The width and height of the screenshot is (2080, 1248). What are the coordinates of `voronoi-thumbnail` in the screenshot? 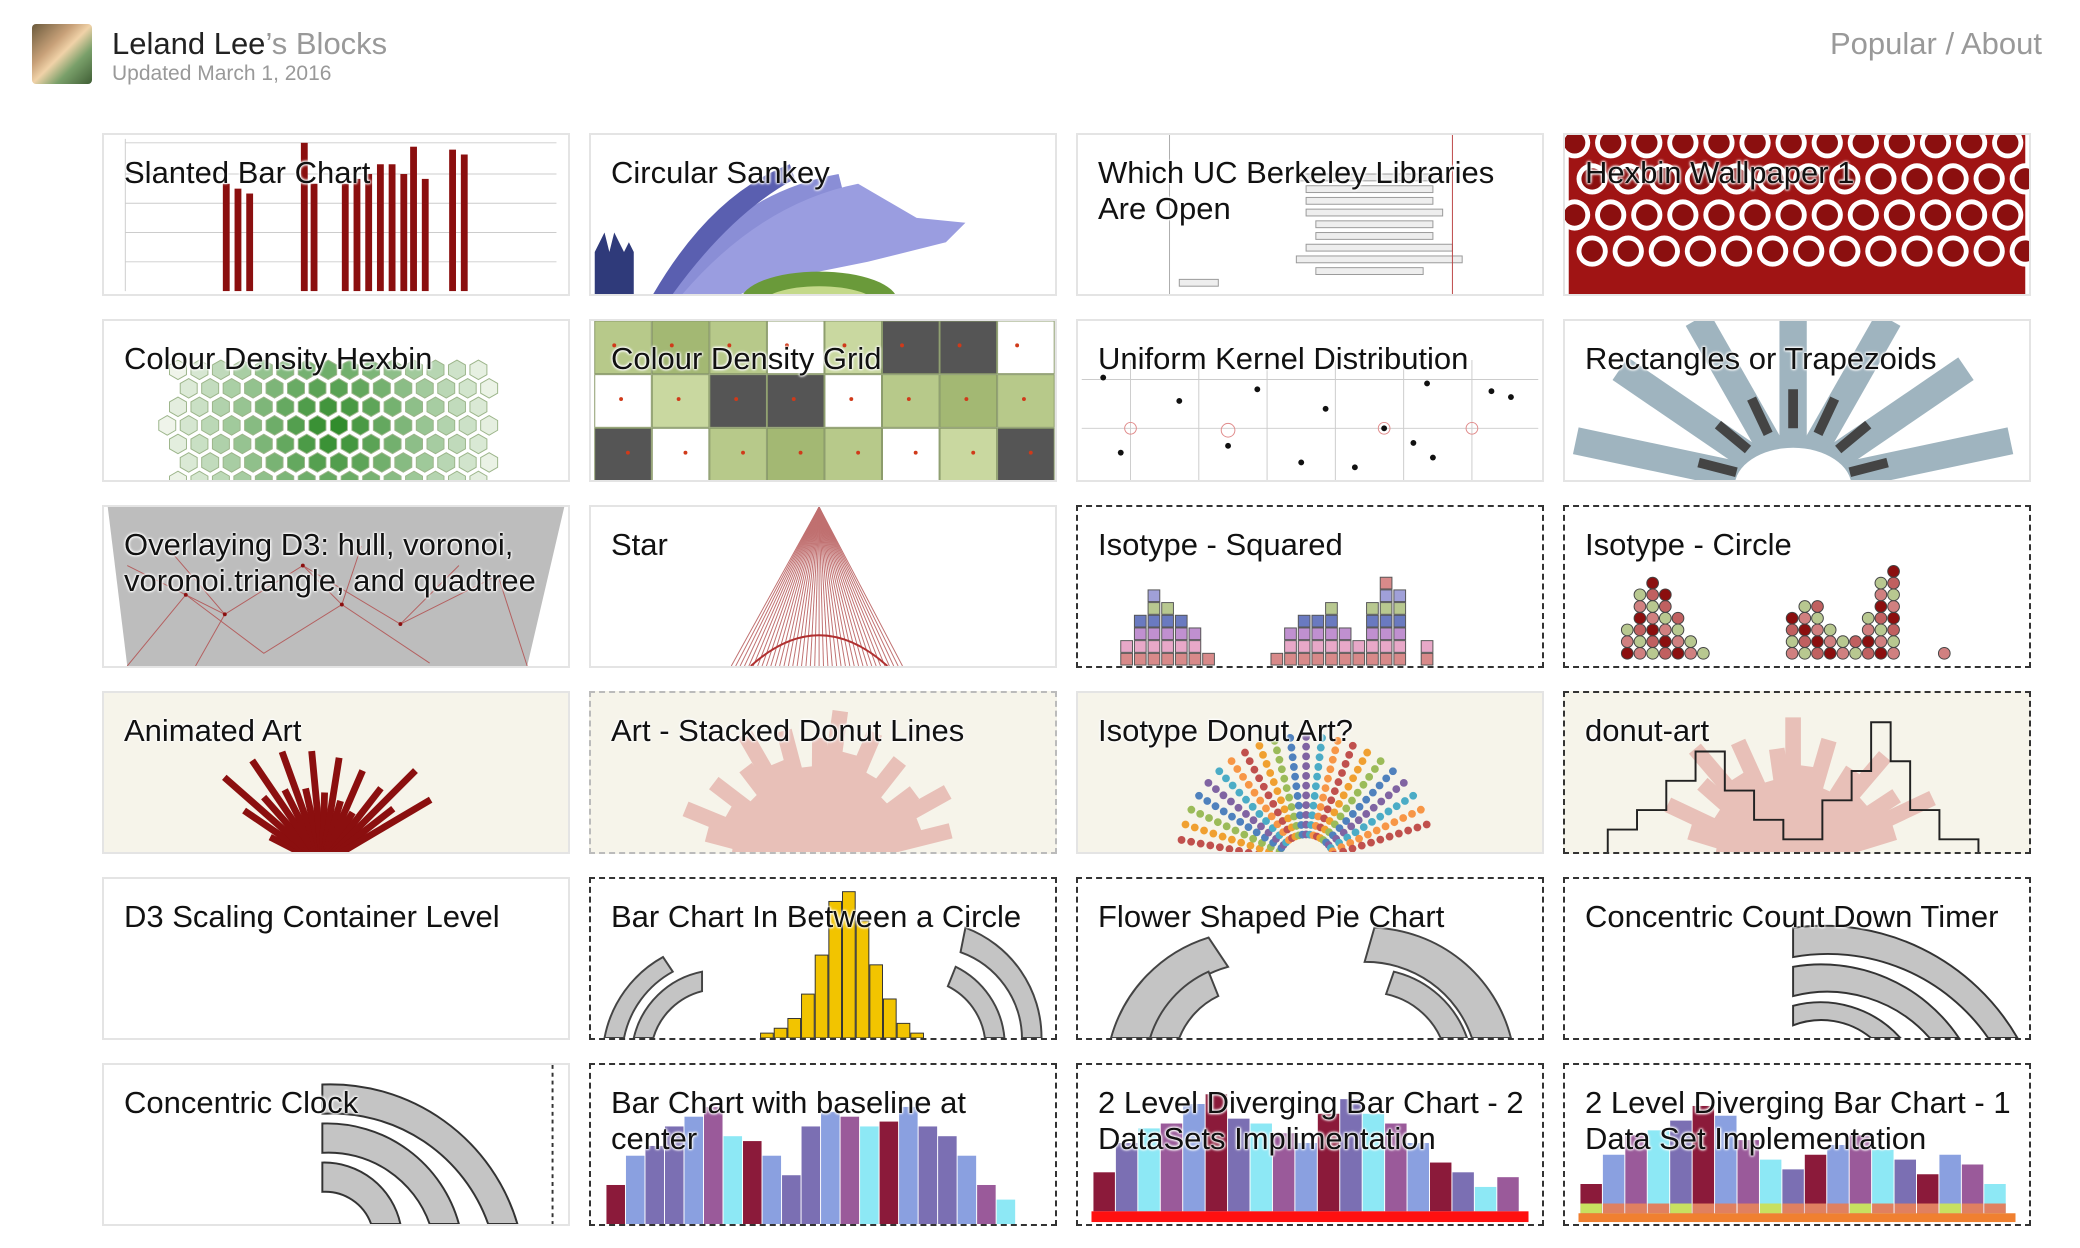 It's located at (336, 586).